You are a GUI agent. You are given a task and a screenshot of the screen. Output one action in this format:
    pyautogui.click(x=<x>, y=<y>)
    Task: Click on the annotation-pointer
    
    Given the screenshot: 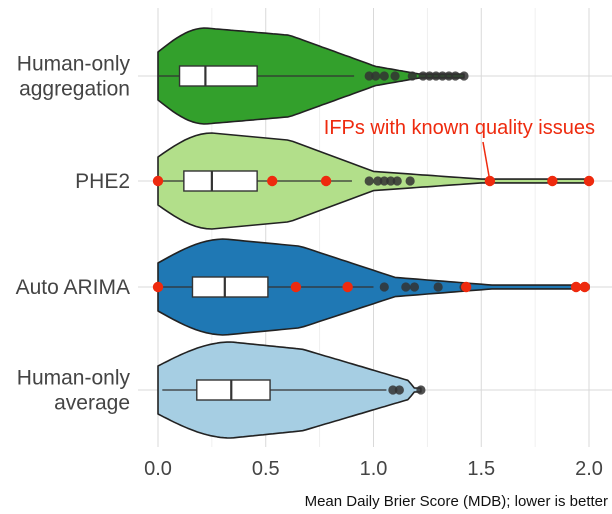 What is the action you would take?
    pyautogui.click(x=486, y=159)
    